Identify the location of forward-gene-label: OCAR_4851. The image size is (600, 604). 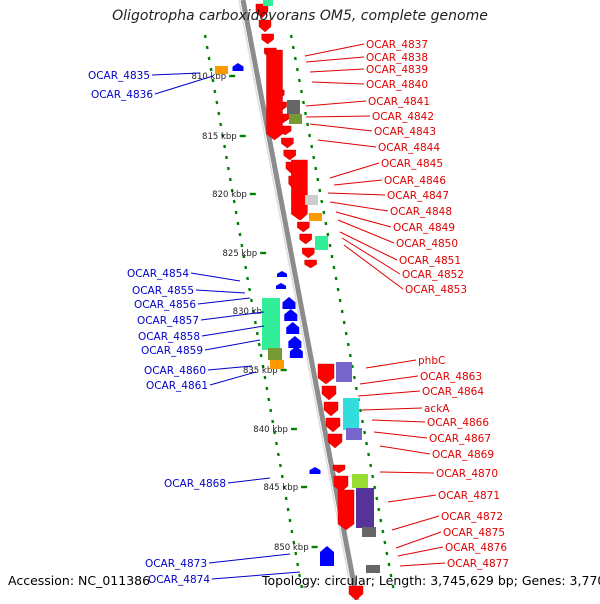
(430, 261).